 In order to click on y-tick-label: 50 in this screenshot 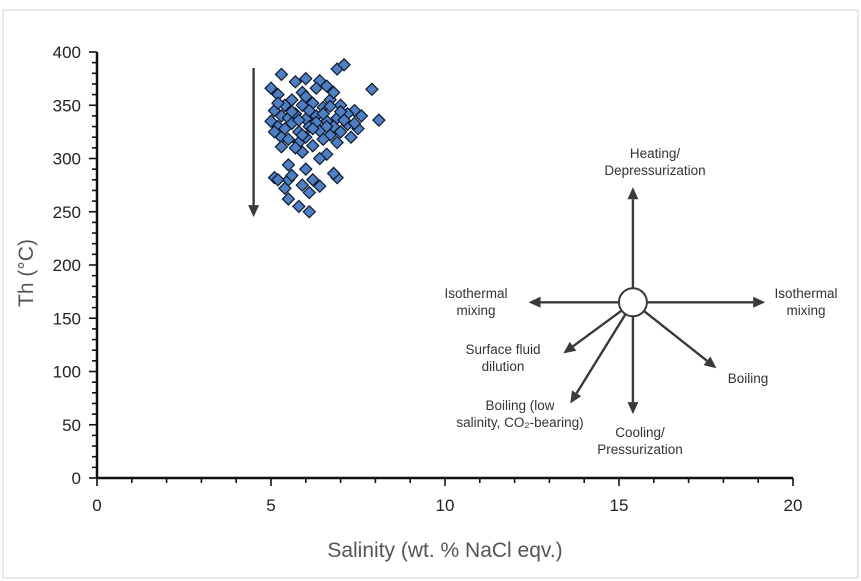, I will do `click(71, 425)`.